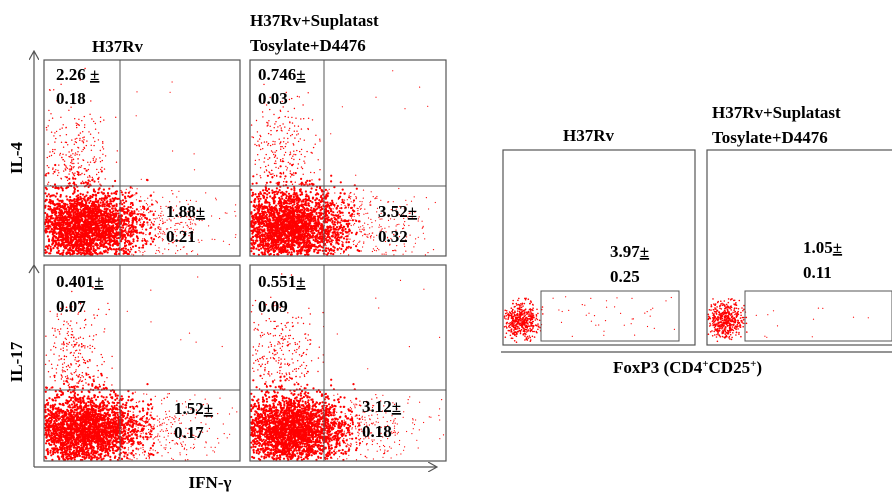 The image size is (892, 492). Describe the element at coordinates (16, 157) in the screenshot. I see `il4-axis-label: IL-4` at that location.